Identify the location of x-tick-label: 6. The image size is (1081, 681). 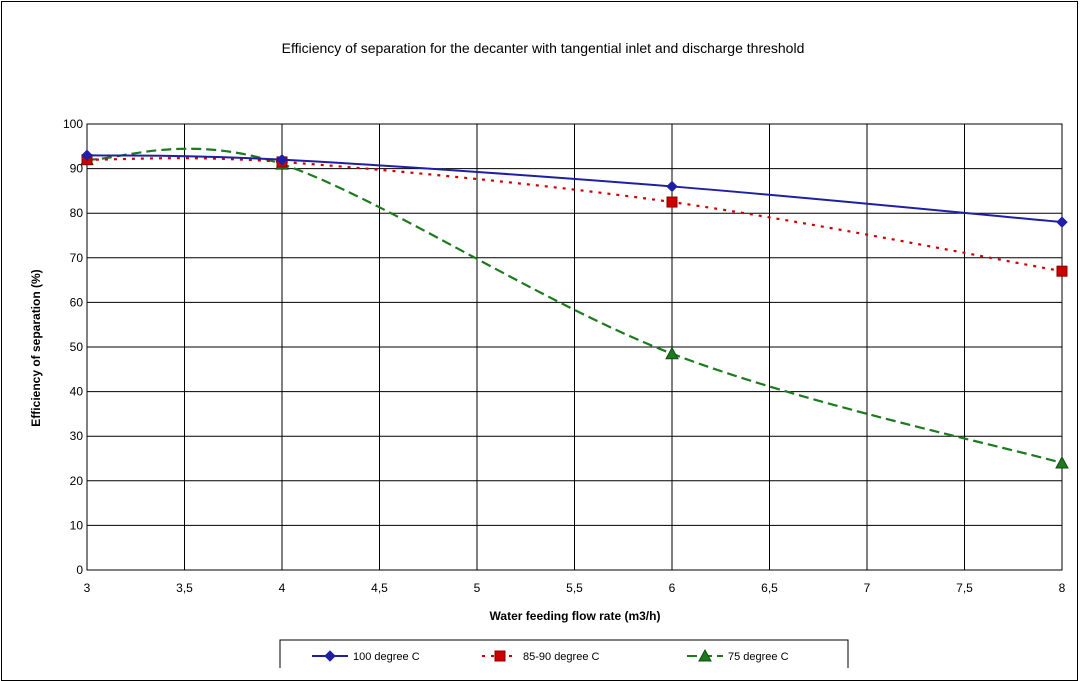
(672, 588).